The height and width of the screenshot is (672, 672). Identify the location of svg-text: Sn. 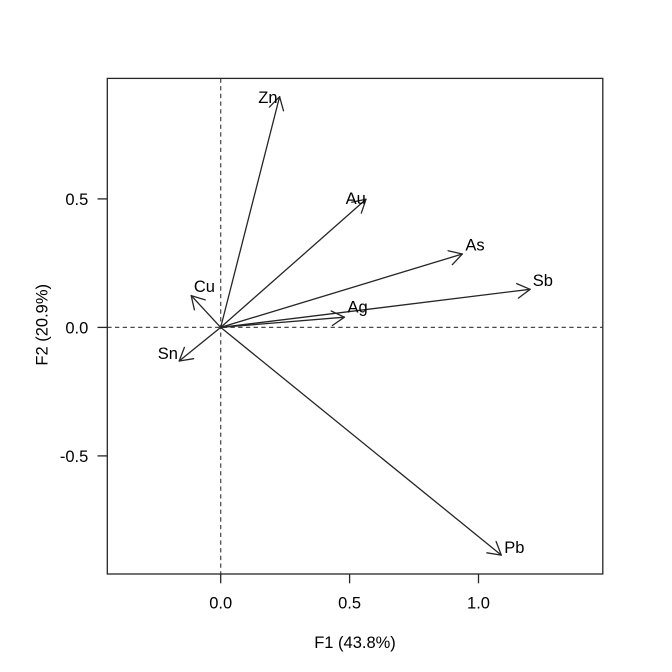
(168, 354).